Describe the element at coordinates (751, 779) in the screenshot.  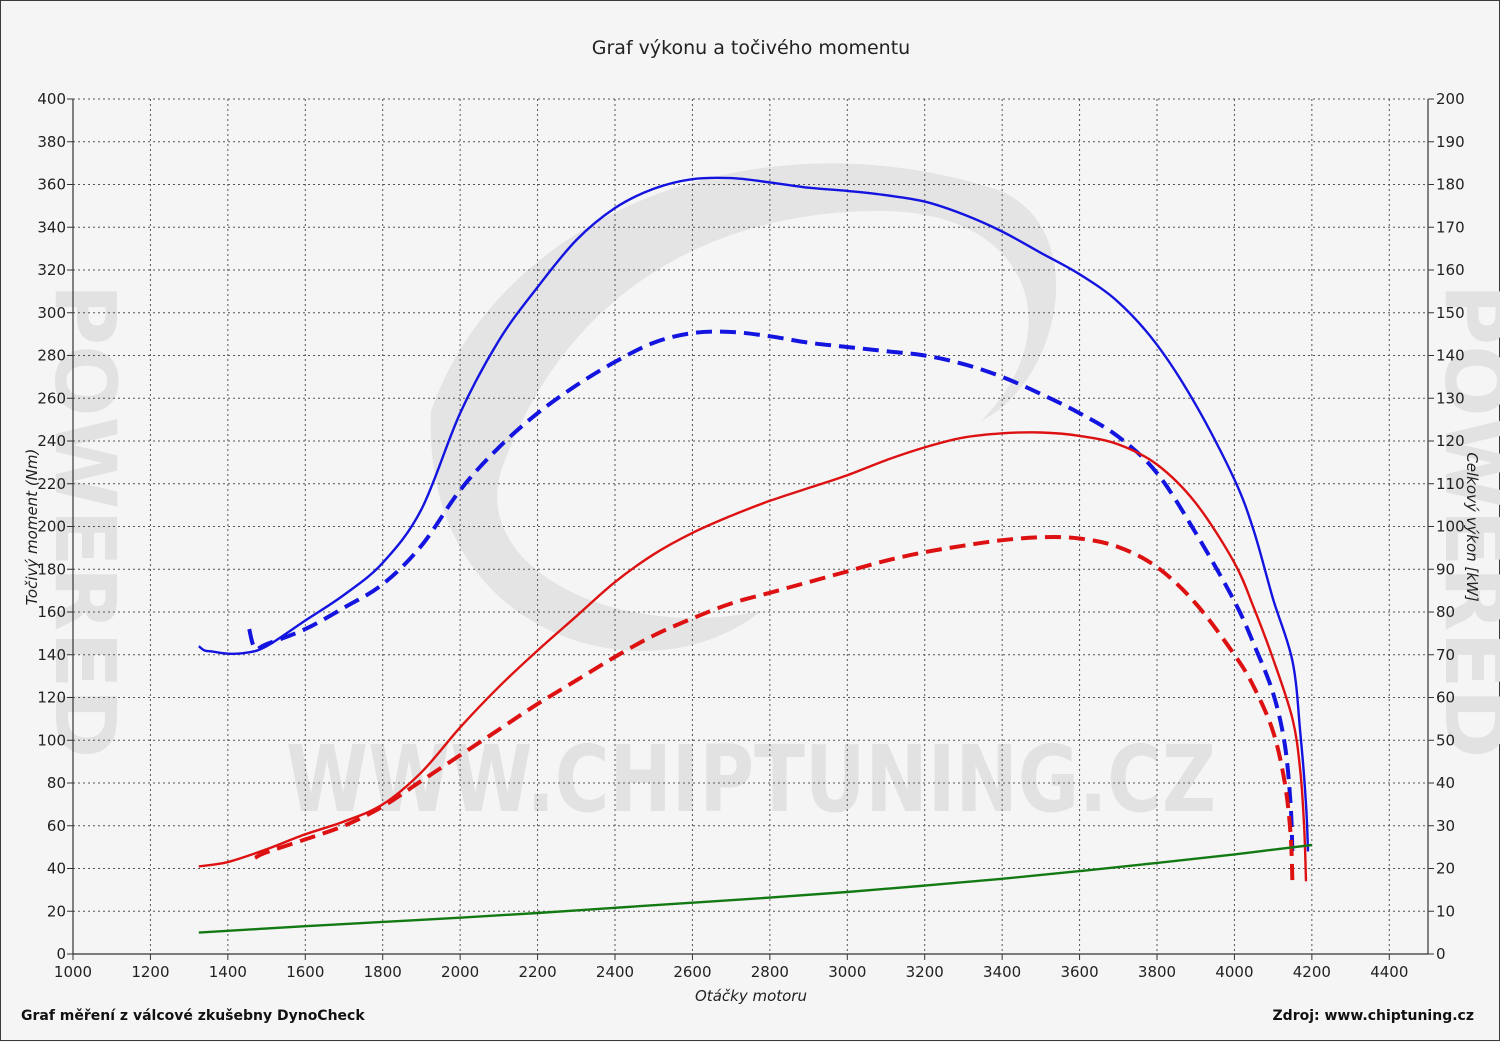
I see `watermark-url: WWW.CHIPTUNING.CZ` at that location.